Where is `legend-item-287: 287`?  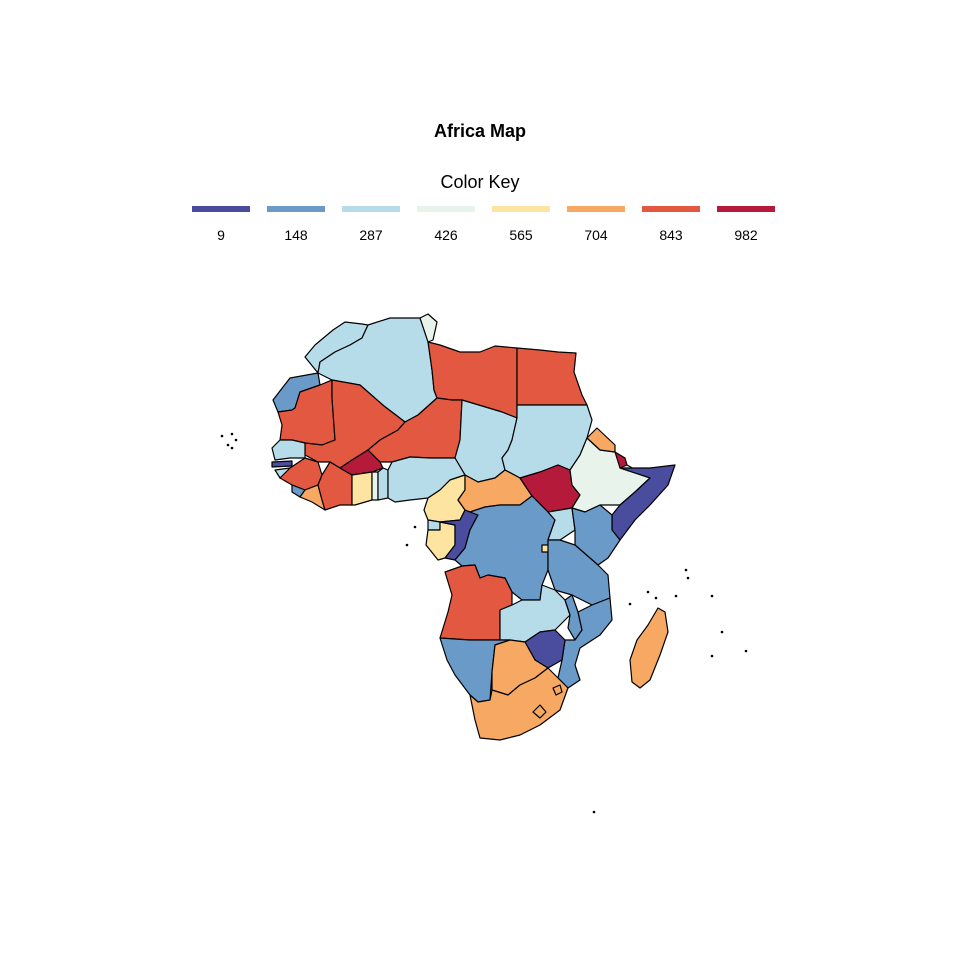 legend-item-287: 287 is located at coordinates (371, 224).